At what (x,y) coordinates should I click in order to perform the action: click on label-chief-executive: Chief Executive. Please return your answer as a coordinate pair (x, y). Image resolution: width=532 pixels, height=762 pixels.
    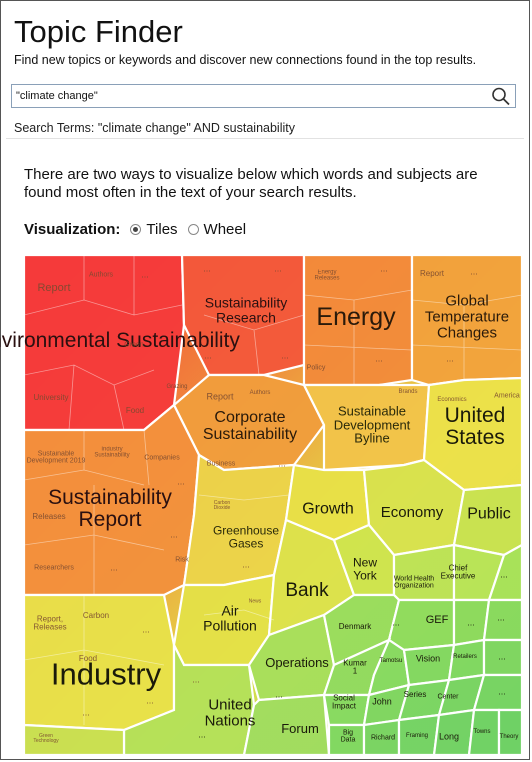
    Looking at the image, I should click on (458, 572).